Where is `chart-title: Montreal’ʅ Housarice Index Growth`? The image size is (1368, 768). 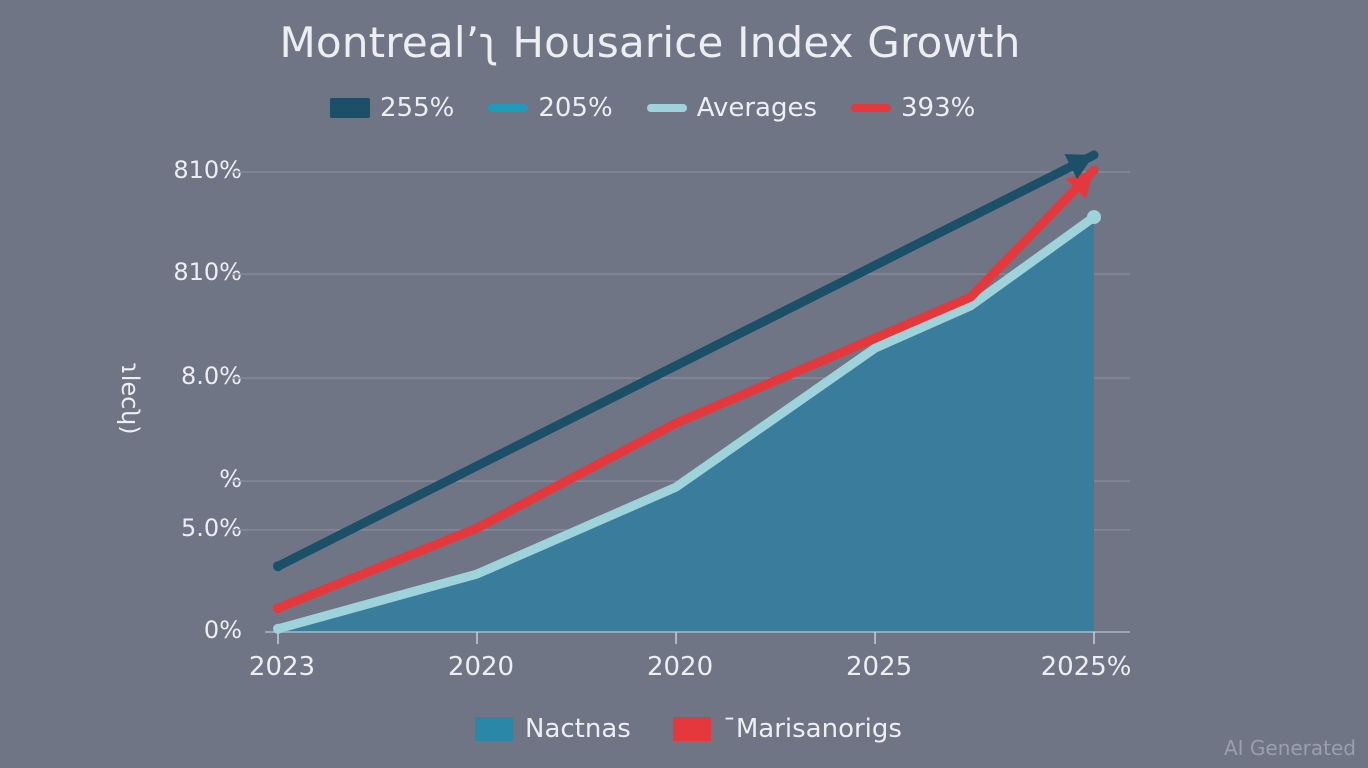 chart-title: Montreal’ʅ Housarice Index Growth is located at coordinates (650, 42).